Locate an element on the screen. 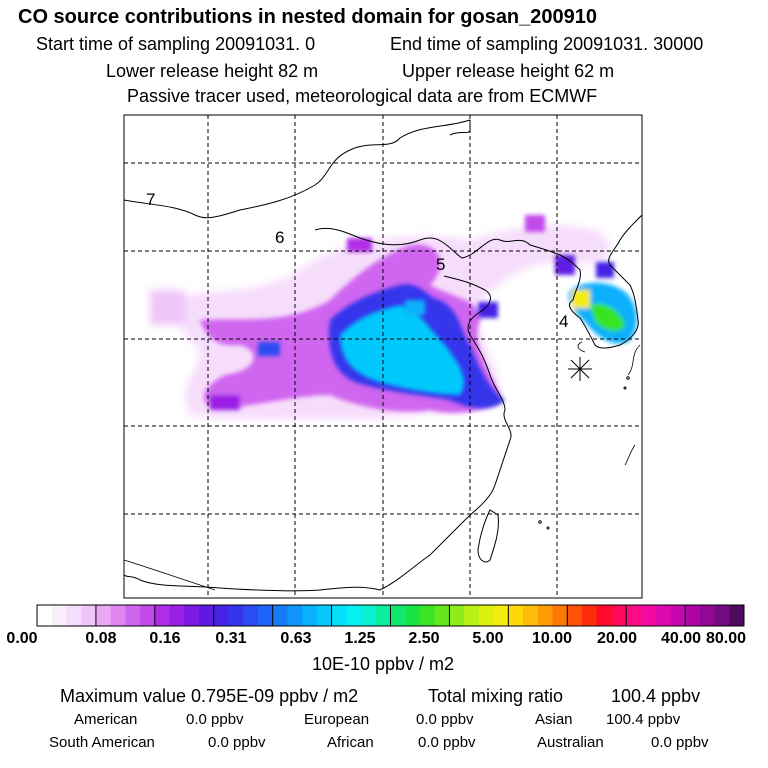 The width and height of the screenshot is (768, 768). colorbar-tick: 0.16 is located at coordinates (165, 638).